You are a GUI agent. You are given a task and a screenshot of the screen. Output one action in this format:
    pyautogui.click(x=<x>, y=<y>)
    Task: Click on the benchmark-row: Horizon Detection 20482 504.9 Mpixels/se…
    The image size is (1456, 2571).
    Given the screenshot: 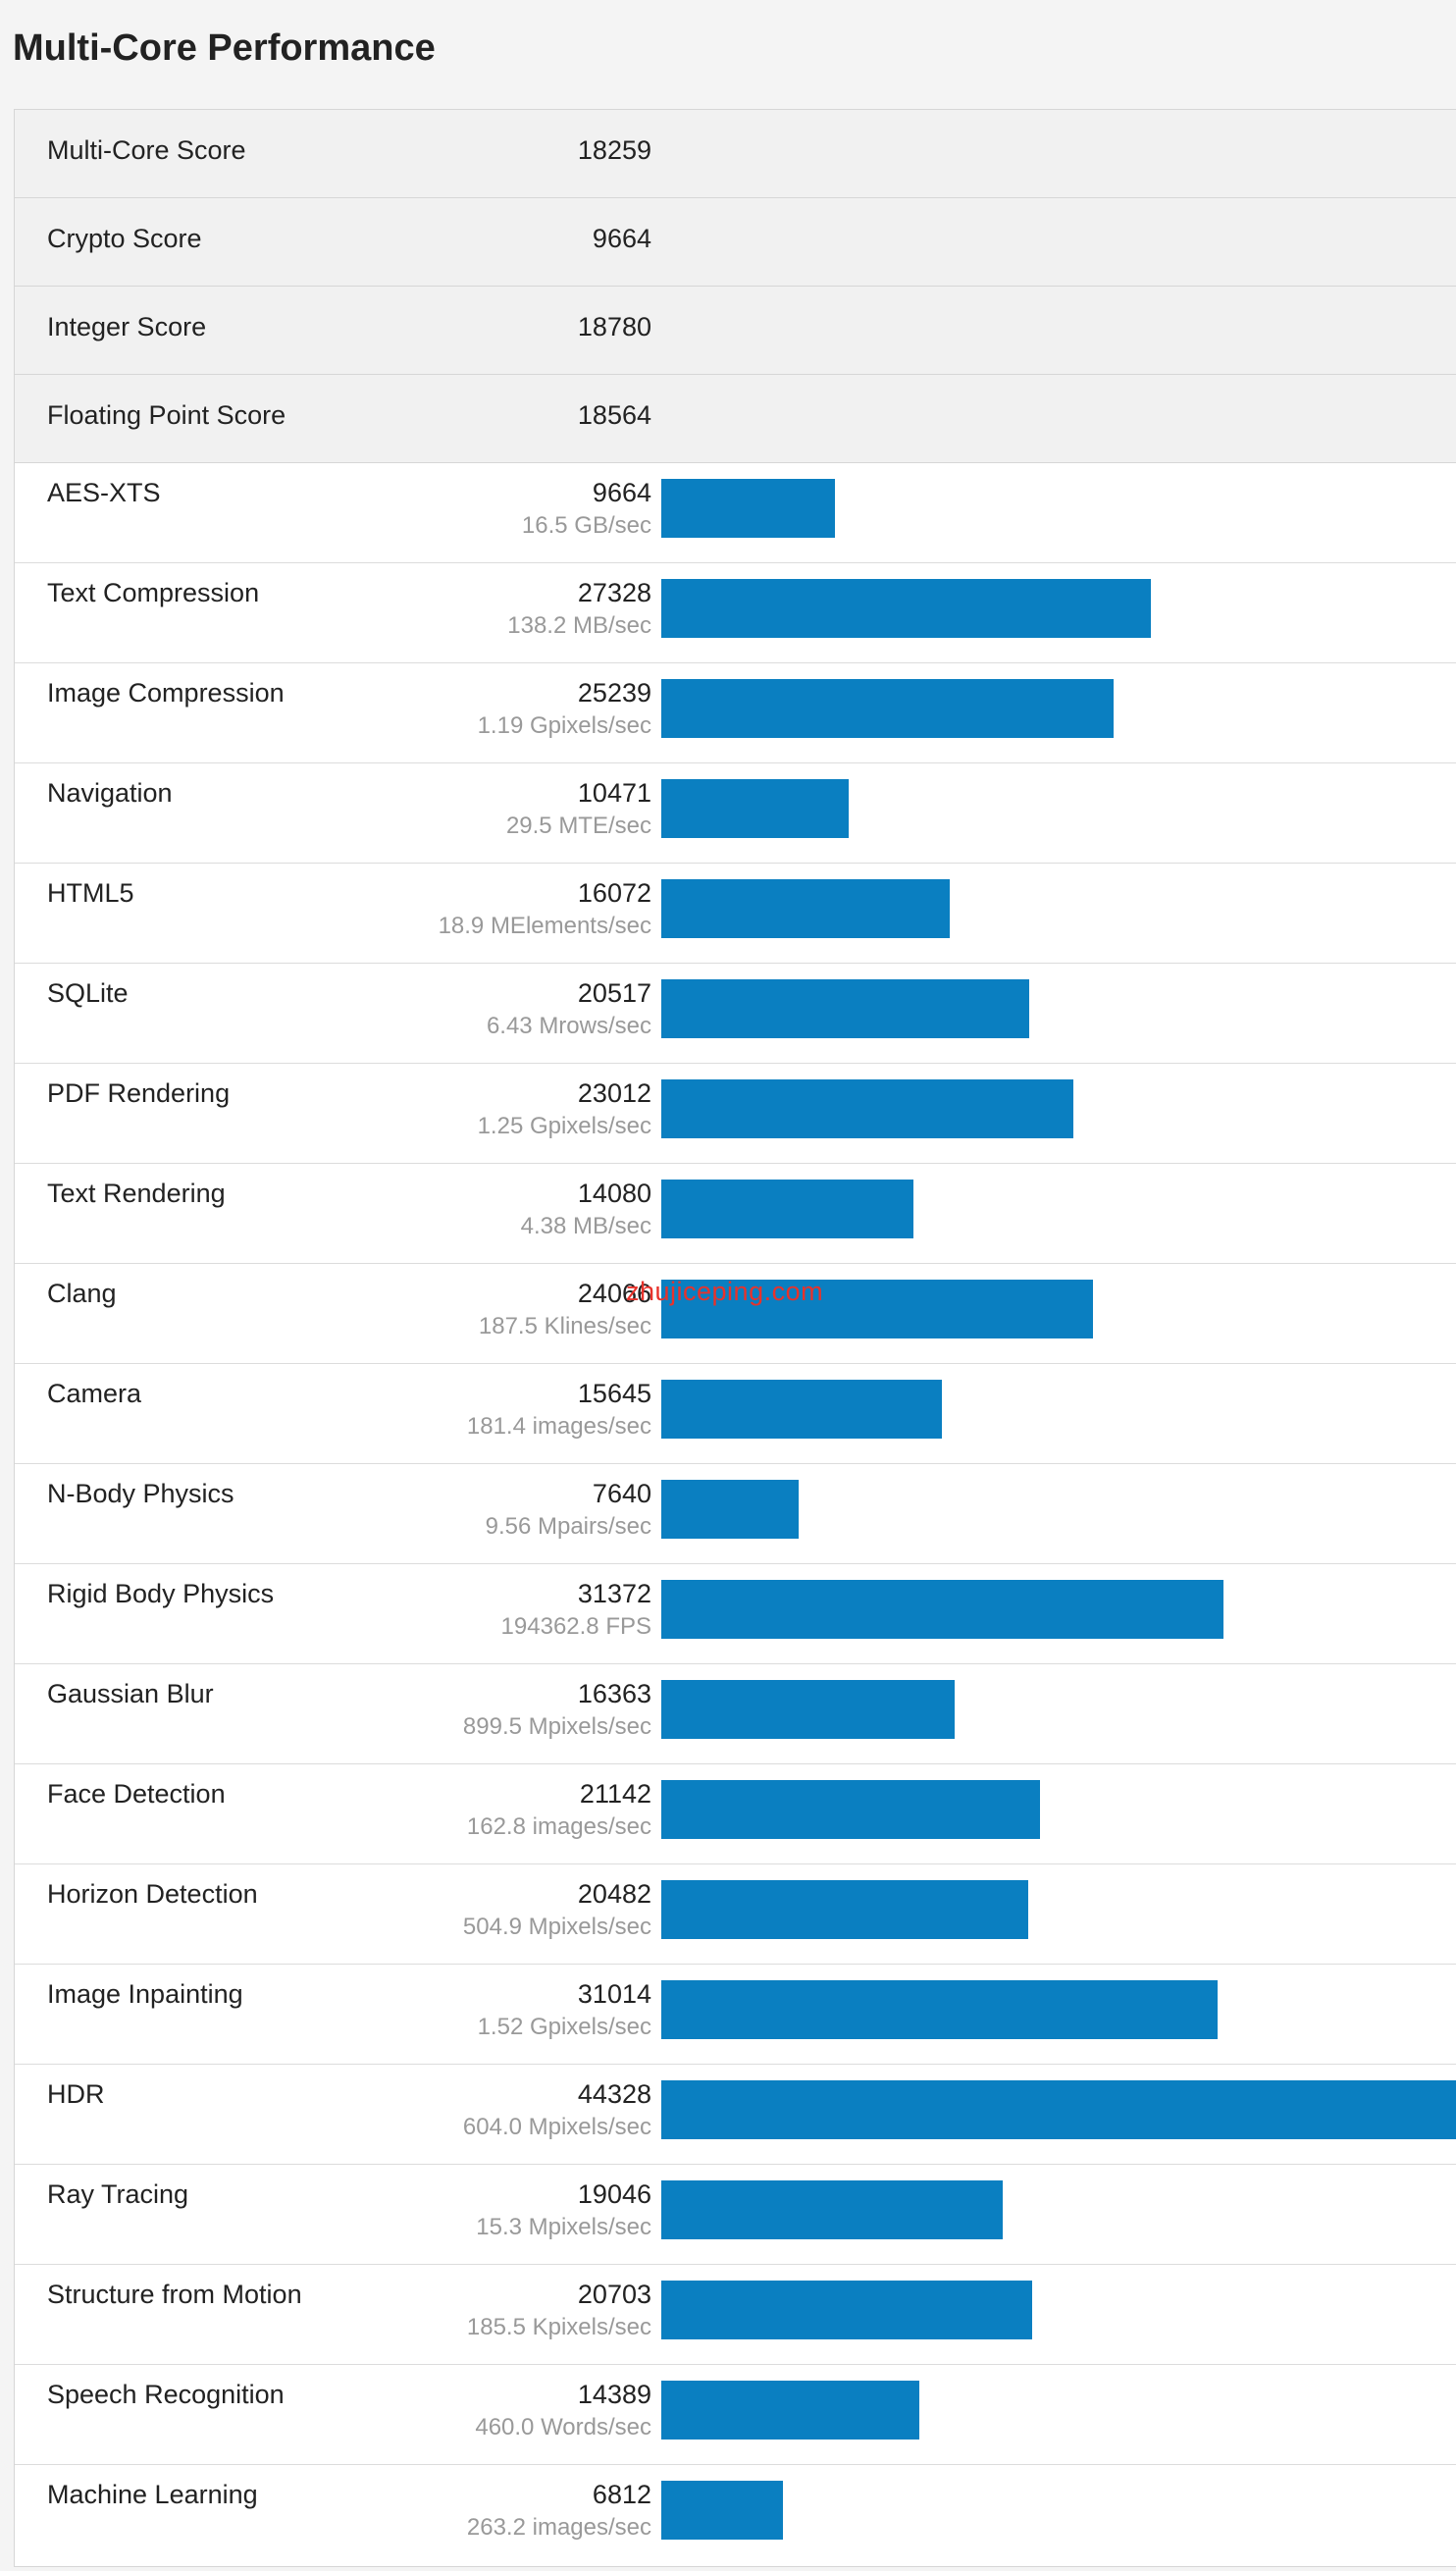 What is the action you would take?
    pyautogui.click(x=735, y=1915)
    